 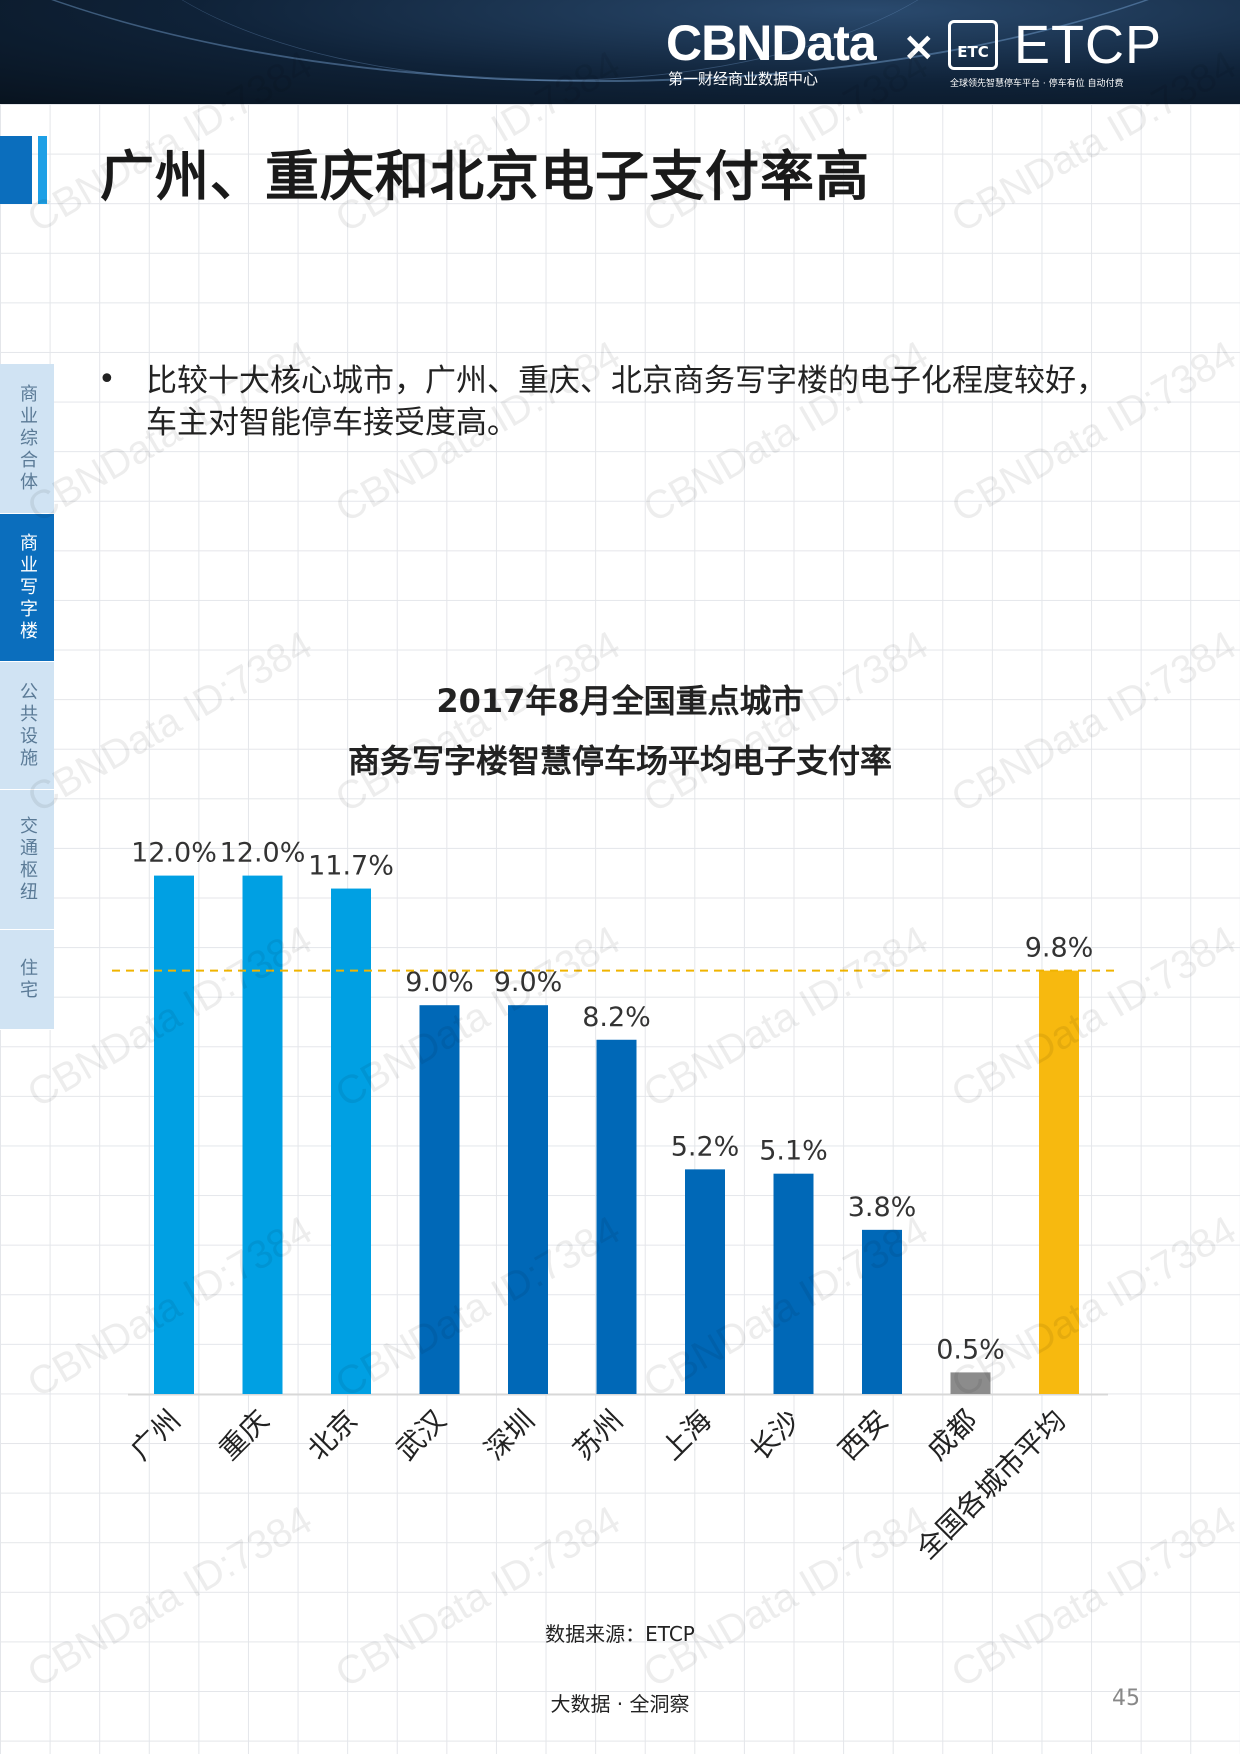 I want to click on category-label-9: 成都, so click(x=952, y=1435).